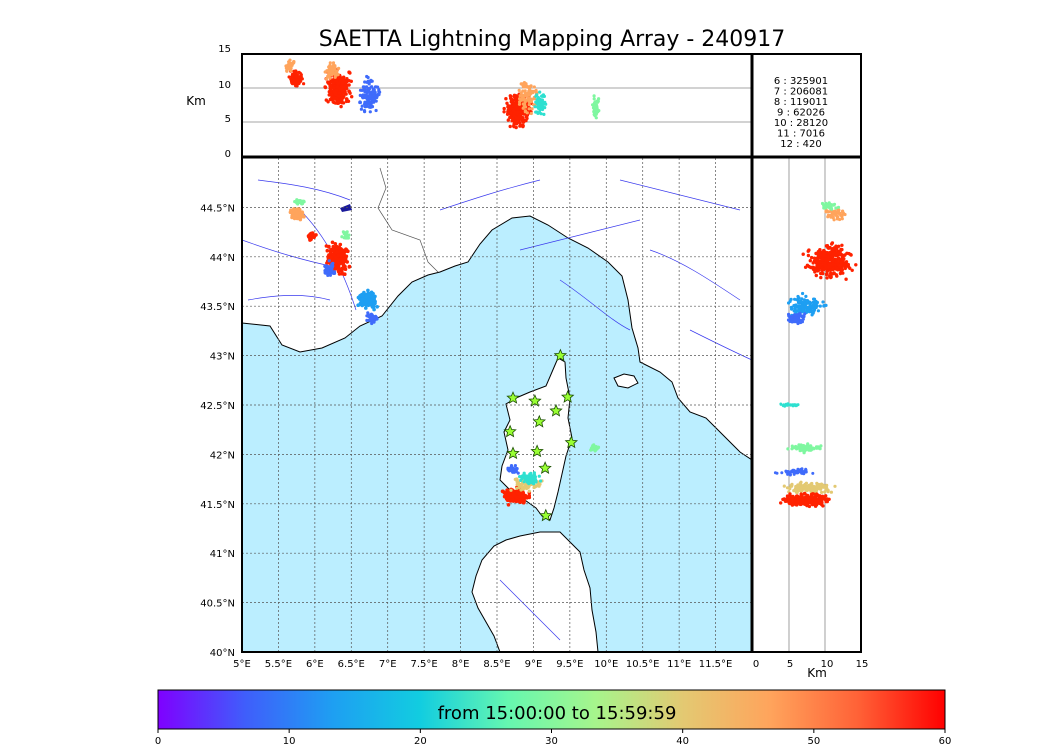  What do you see at coordinates (424, 664) in the screenshot?
I see `longitude-tick-label: 7.5°E` at bounding box center [424, 664].